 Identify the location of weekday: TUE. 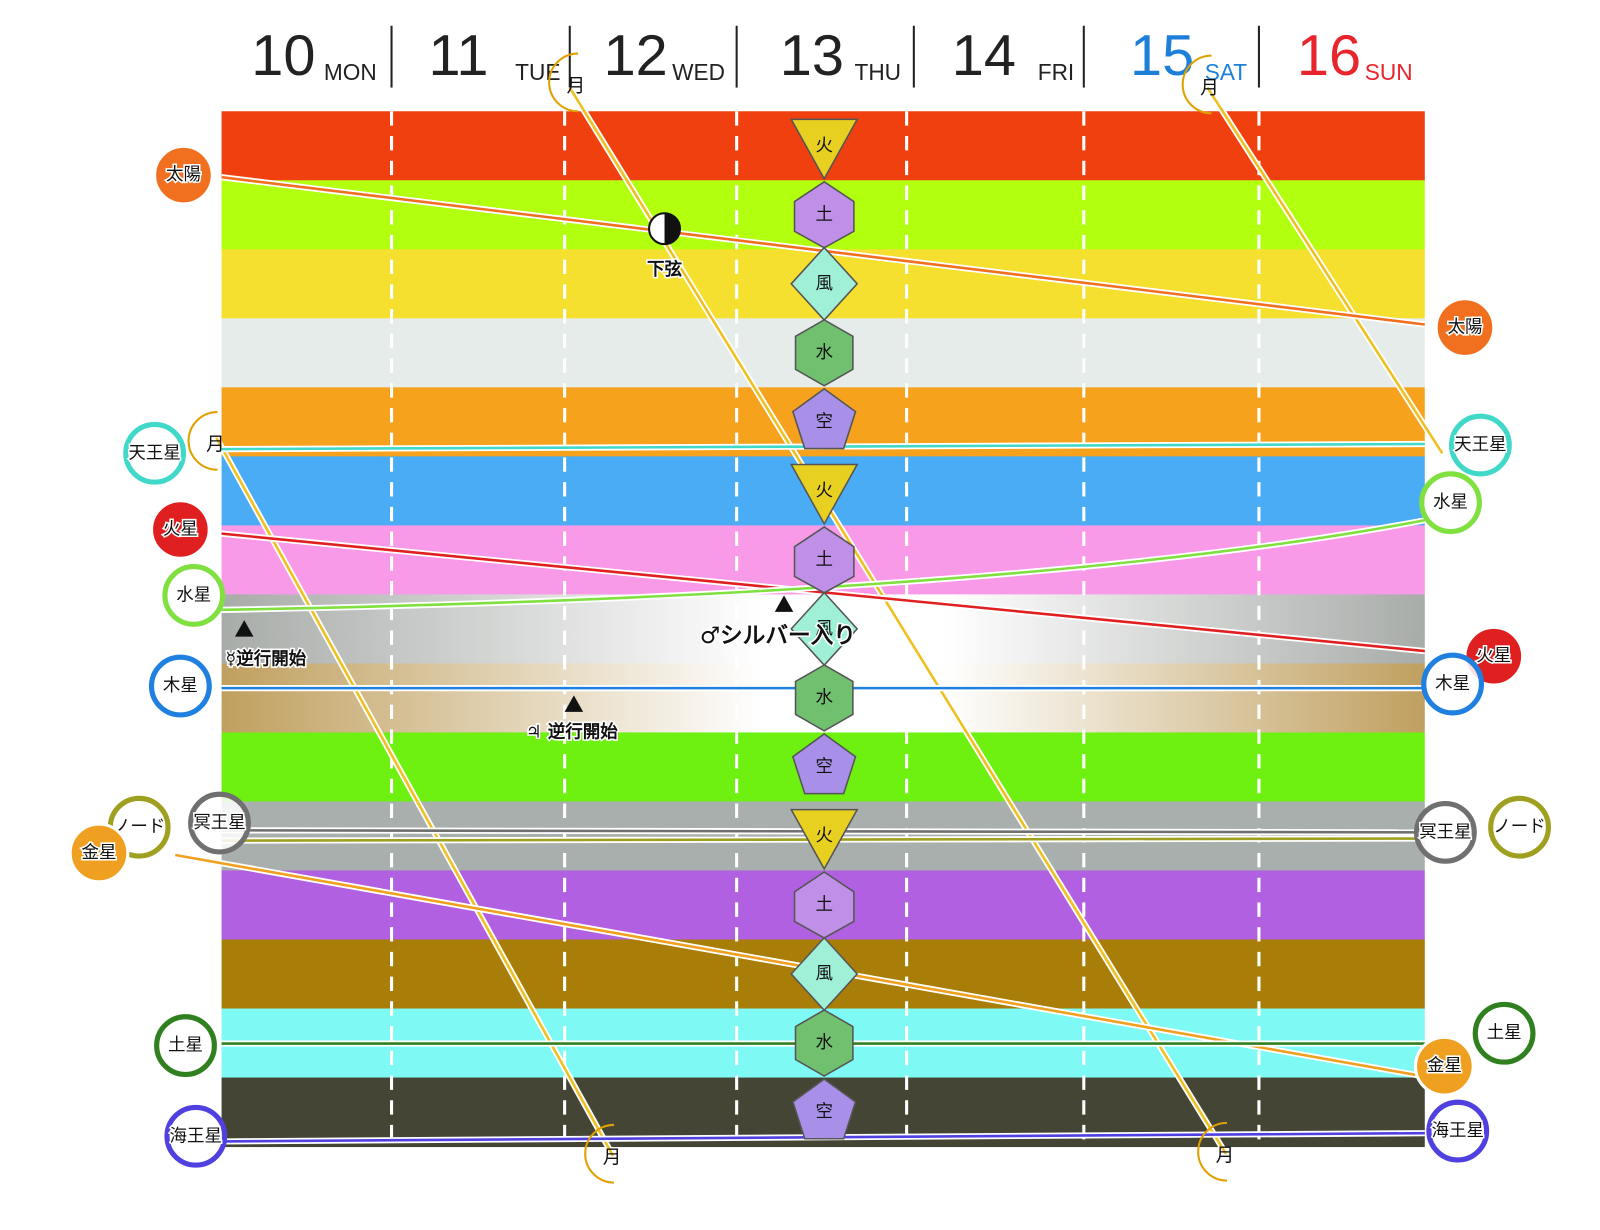
(537, 72).